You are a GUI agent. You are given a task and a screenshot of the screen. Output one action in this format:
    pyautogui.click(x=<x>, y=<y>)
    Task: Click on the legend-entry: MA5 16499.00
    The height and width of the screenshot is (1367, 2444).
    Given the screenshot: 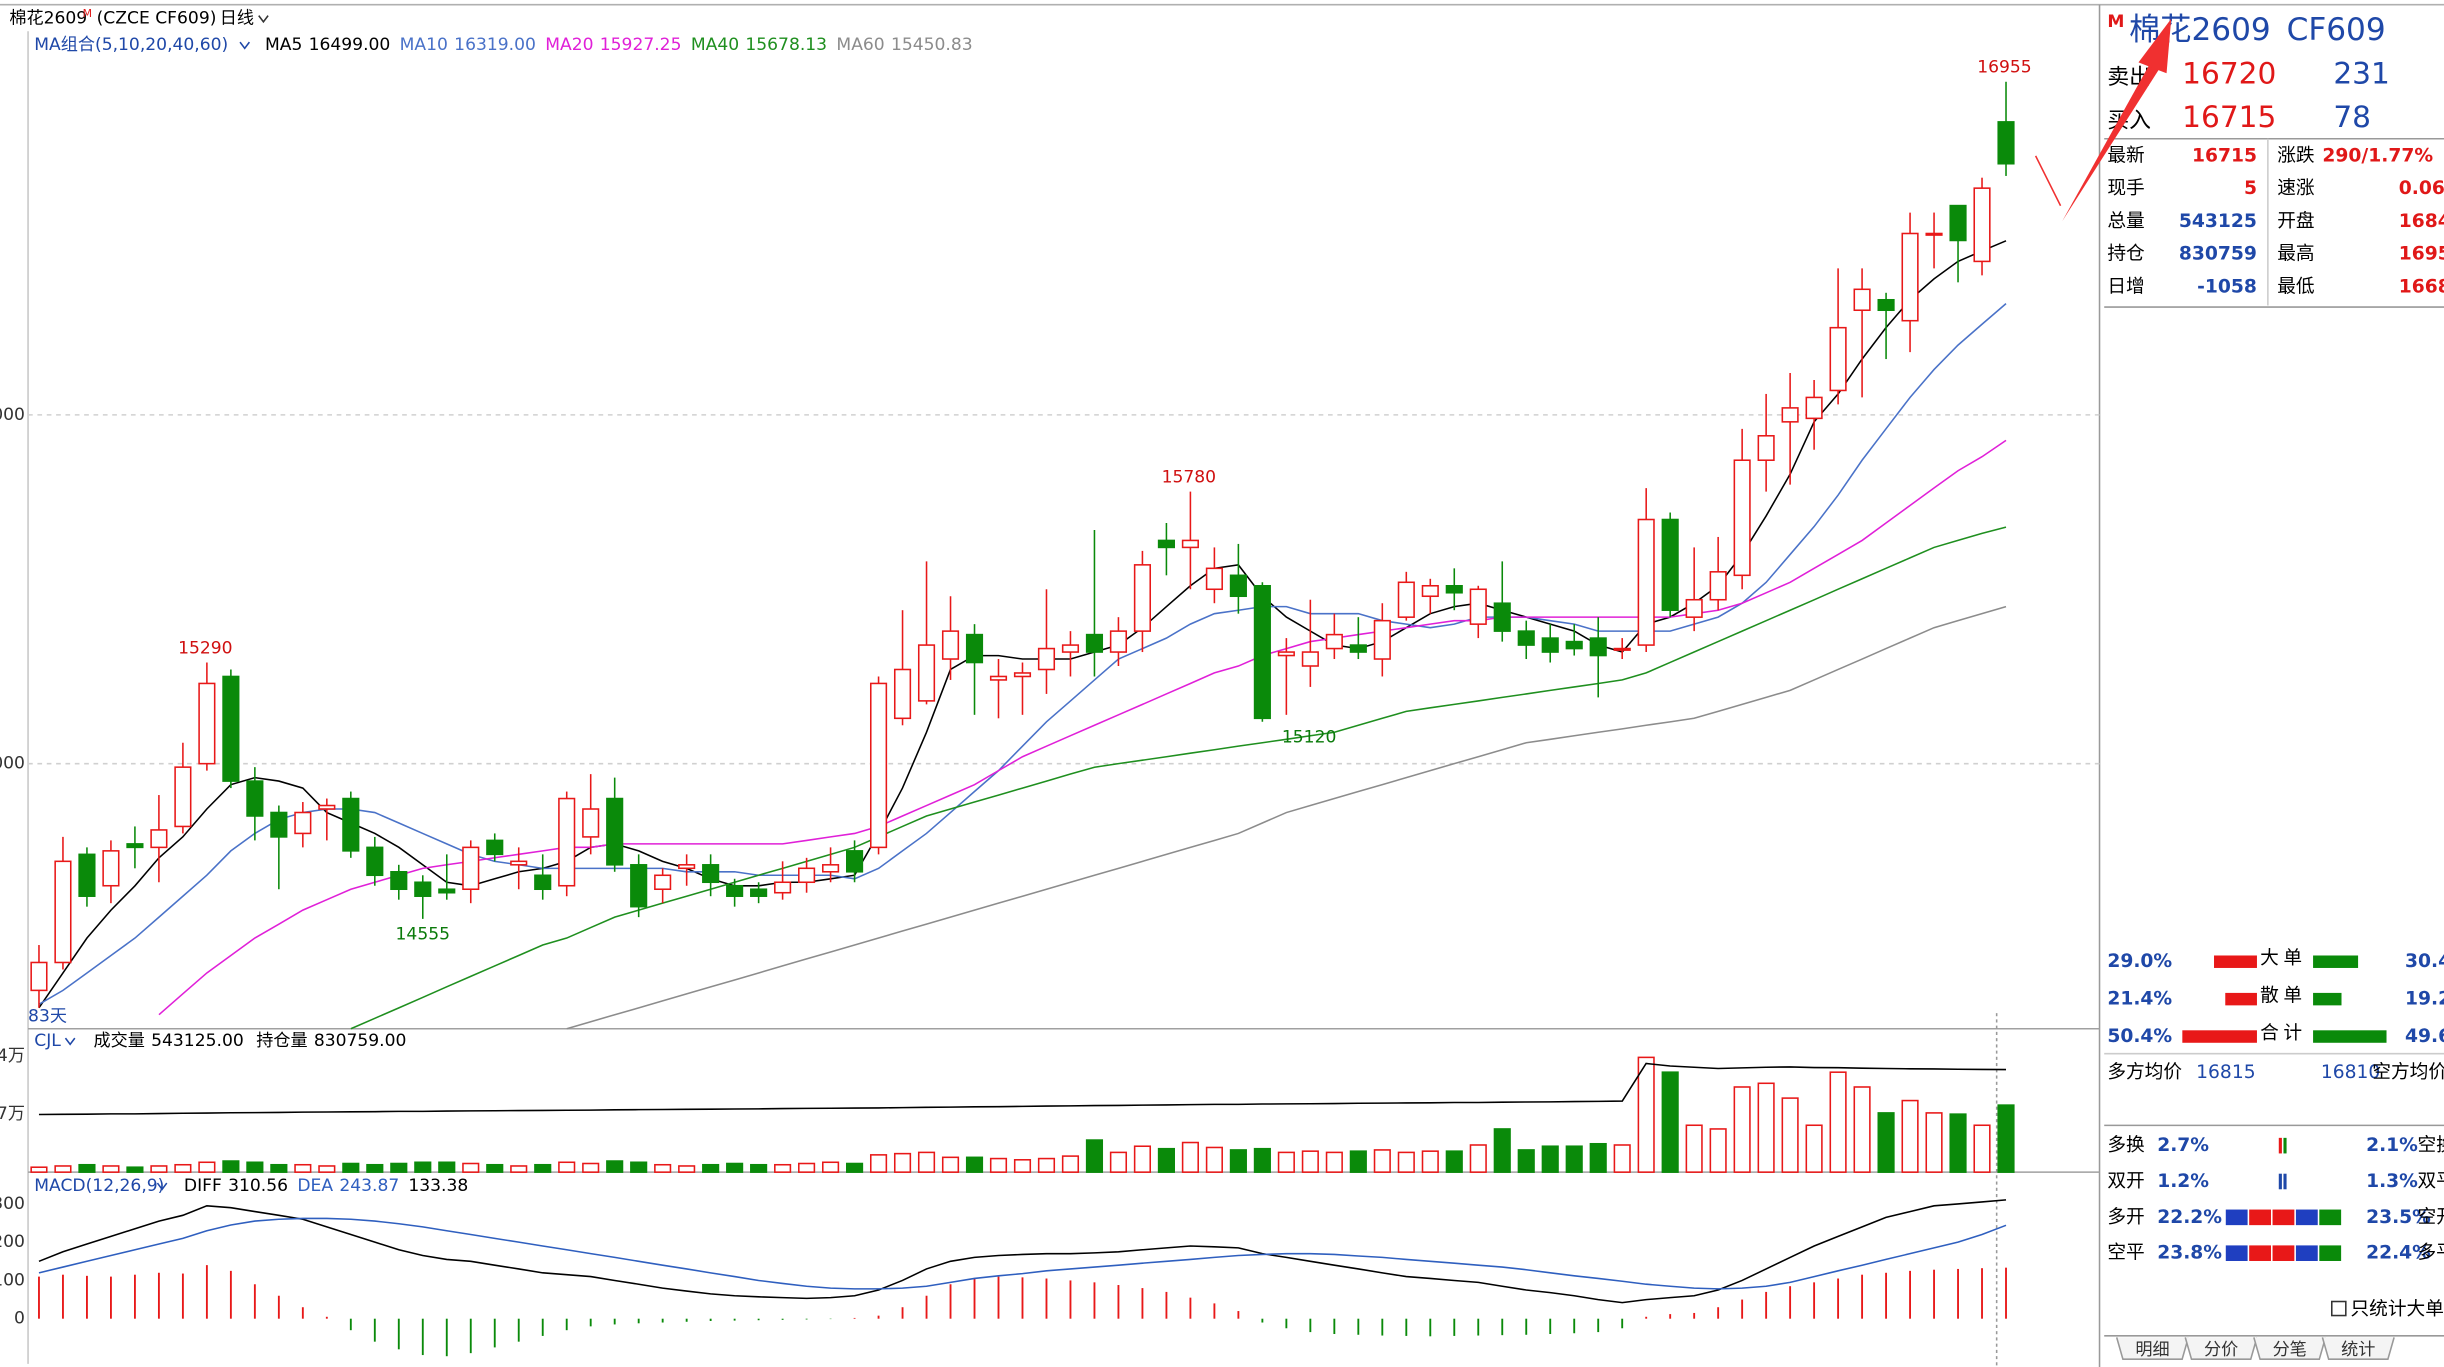 What is the action you would take?
    pyautogui.click(x=327, y=45)
    